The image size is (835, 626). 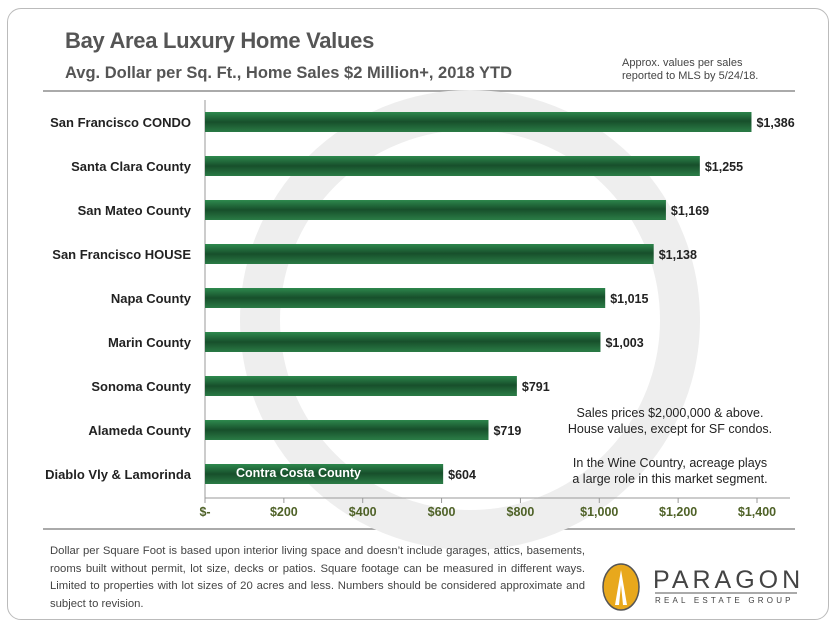 I want to click on x-tick-label: $1,000, so click(x=599, y=512).